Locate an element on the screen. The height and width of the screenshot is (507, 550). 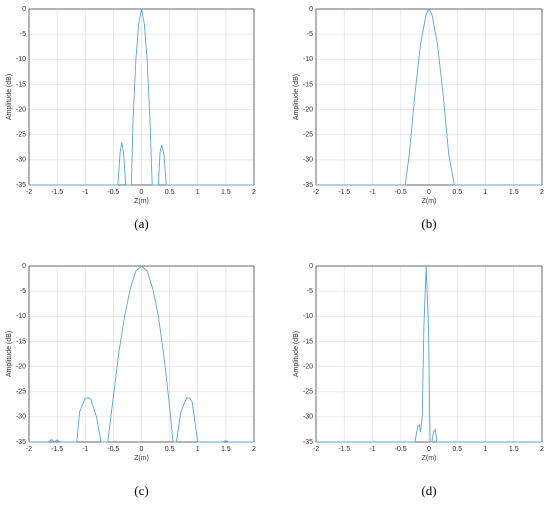
axes-frame is located at coordinates (429, 354).